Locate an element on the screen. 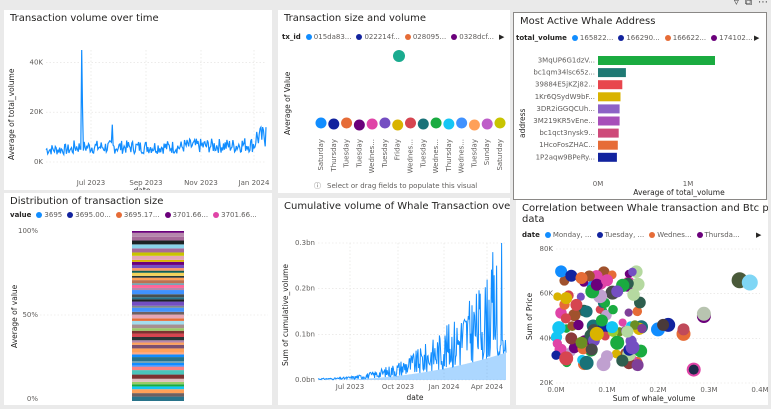 The image size is (771, 409). legend-next-icon: ▶ is located at coordinates (759, 235).